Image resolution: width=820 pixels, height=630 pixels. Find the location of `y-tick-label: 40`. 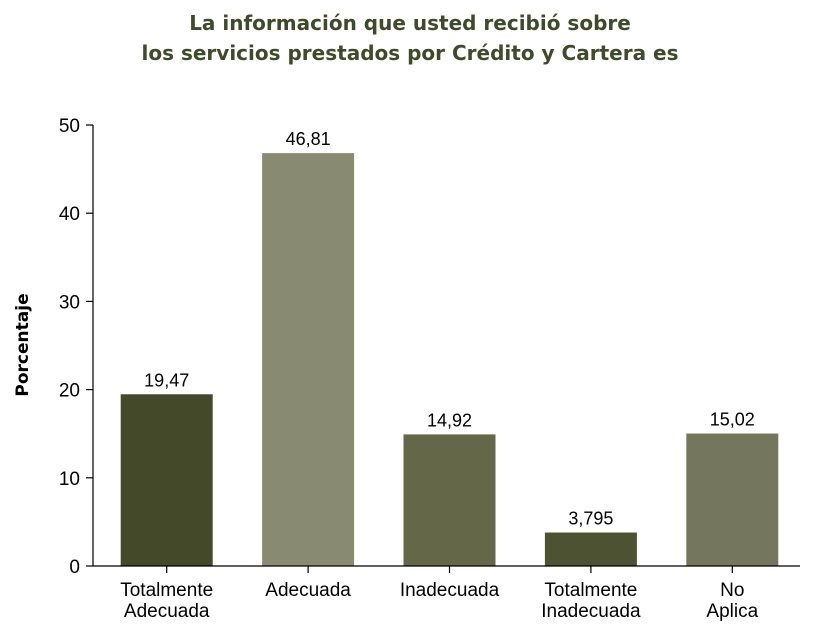

y-tick-label: 40 is located at coordinates (69, 214).